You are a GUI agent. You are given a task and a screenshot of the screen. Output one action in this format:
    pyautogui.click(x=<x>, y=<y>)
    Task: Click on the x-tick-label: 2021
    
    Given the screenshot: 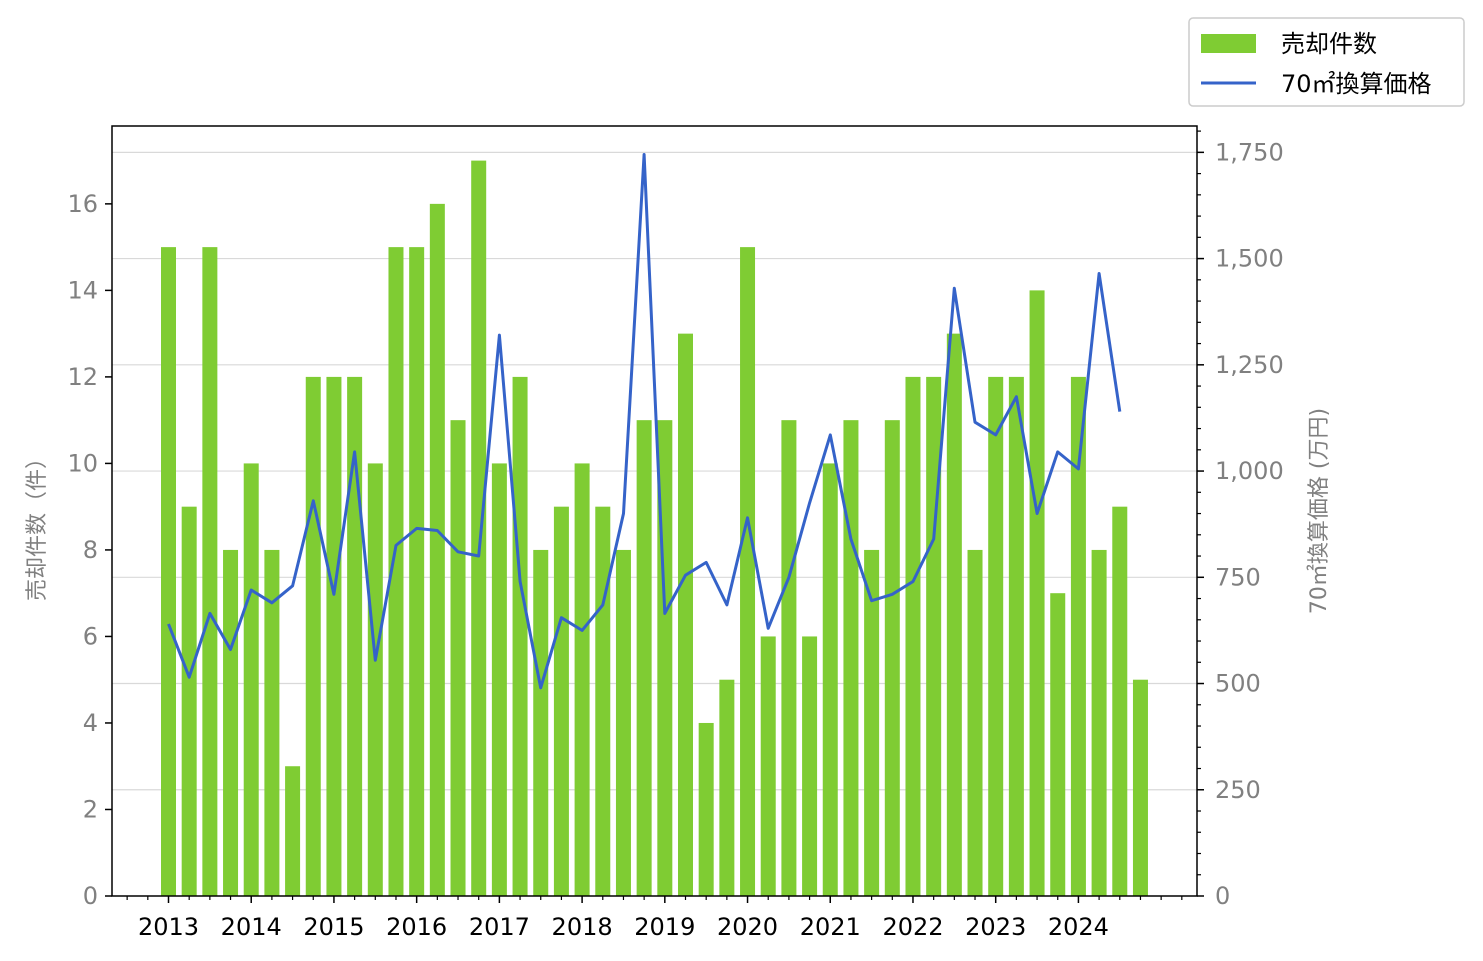 What is the action you would take?
    pyautogui.click(x=830, y=927)
    